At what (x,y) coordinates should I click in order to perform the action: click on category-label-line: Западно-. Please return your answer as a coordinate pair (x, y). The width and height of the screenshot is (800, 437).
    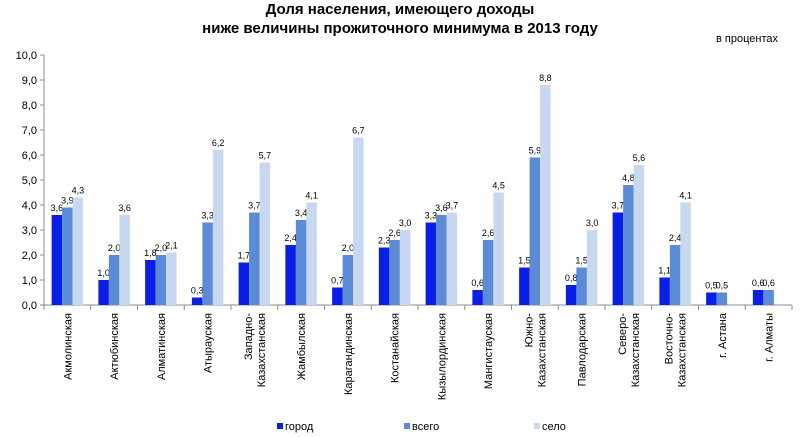
    Looking at the image, I should click on (249, 336).